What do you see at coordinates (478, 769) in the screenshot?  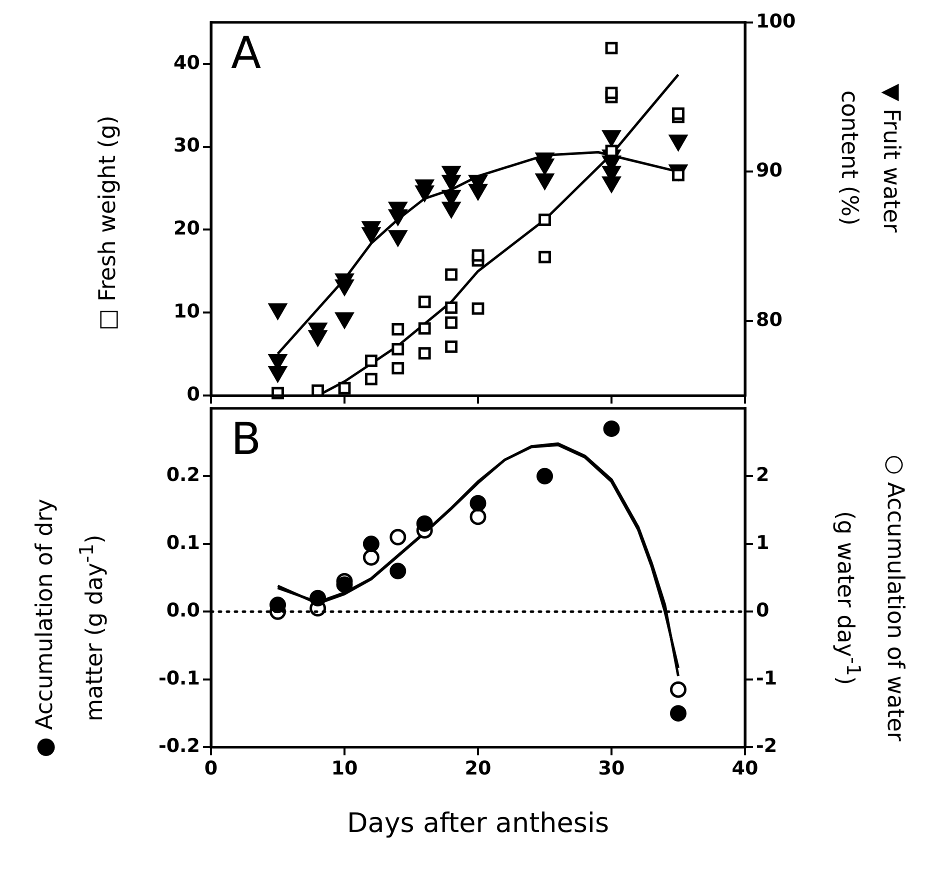 I see `x-tick-label: 20` at bounding box center [478, 769].